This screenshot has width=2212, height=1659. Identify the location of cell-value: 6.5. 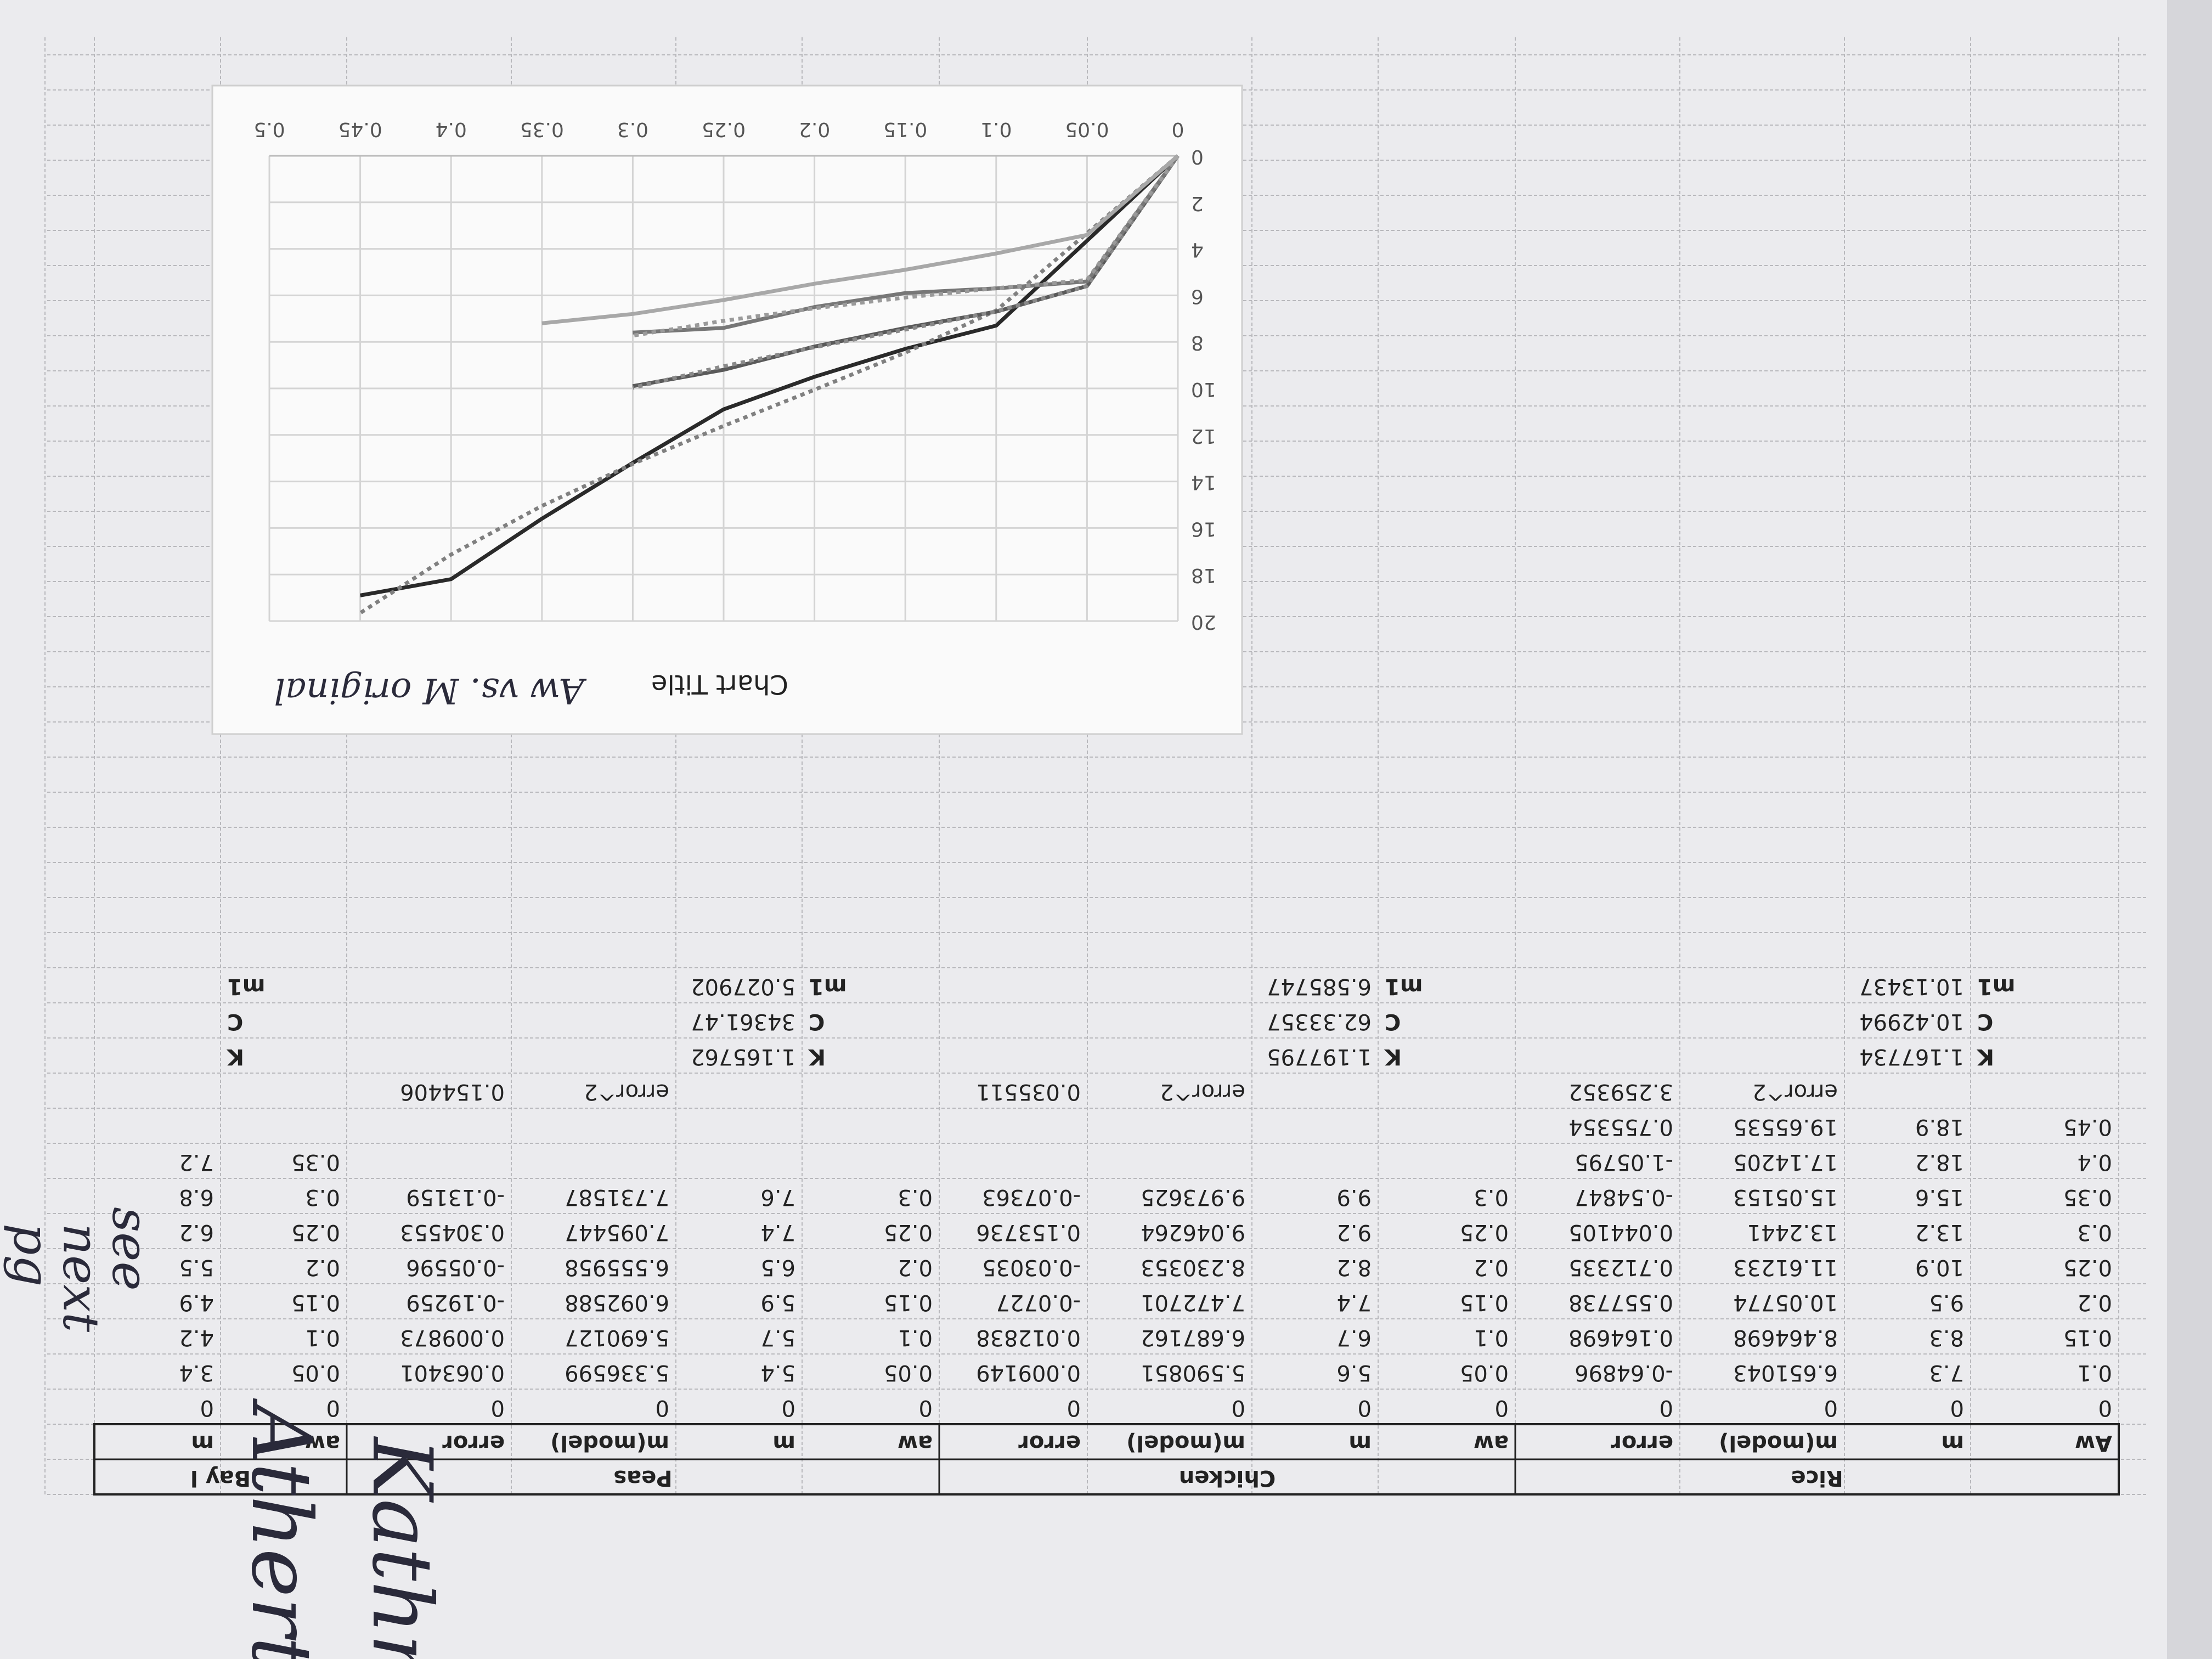
(778, 1267).